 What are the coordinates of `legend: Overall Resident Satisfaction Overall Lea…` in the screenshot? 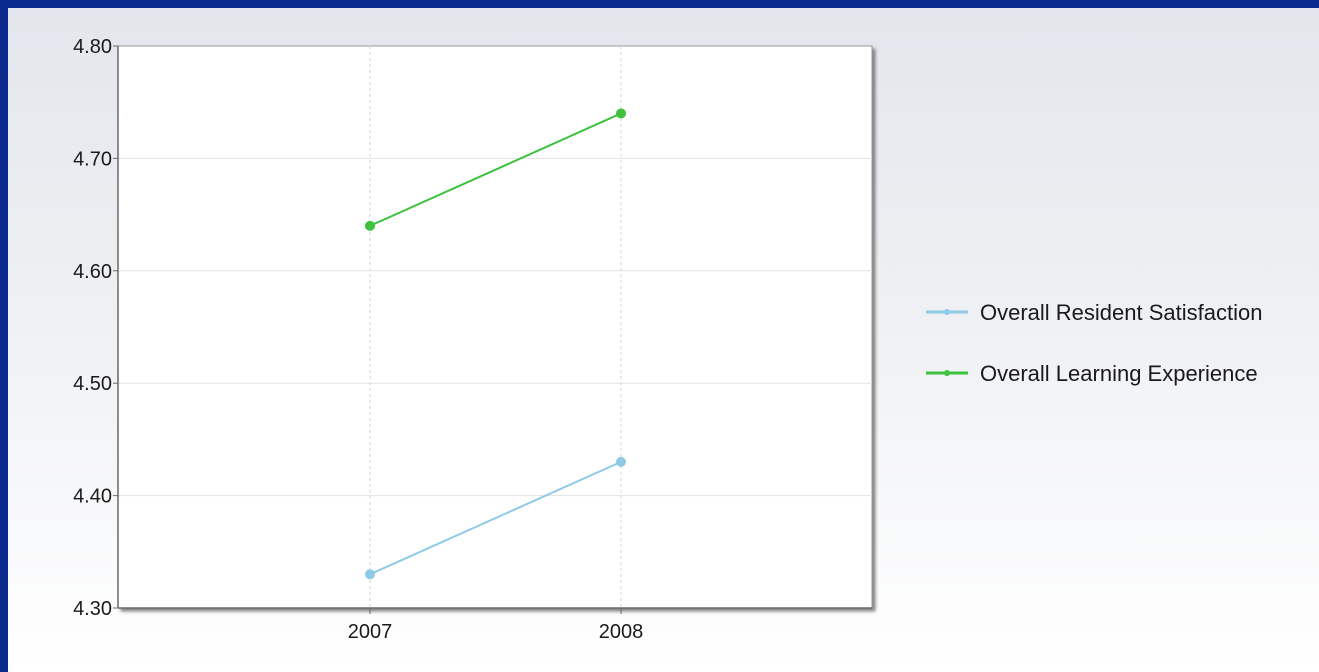 It's located at (1094, 343).